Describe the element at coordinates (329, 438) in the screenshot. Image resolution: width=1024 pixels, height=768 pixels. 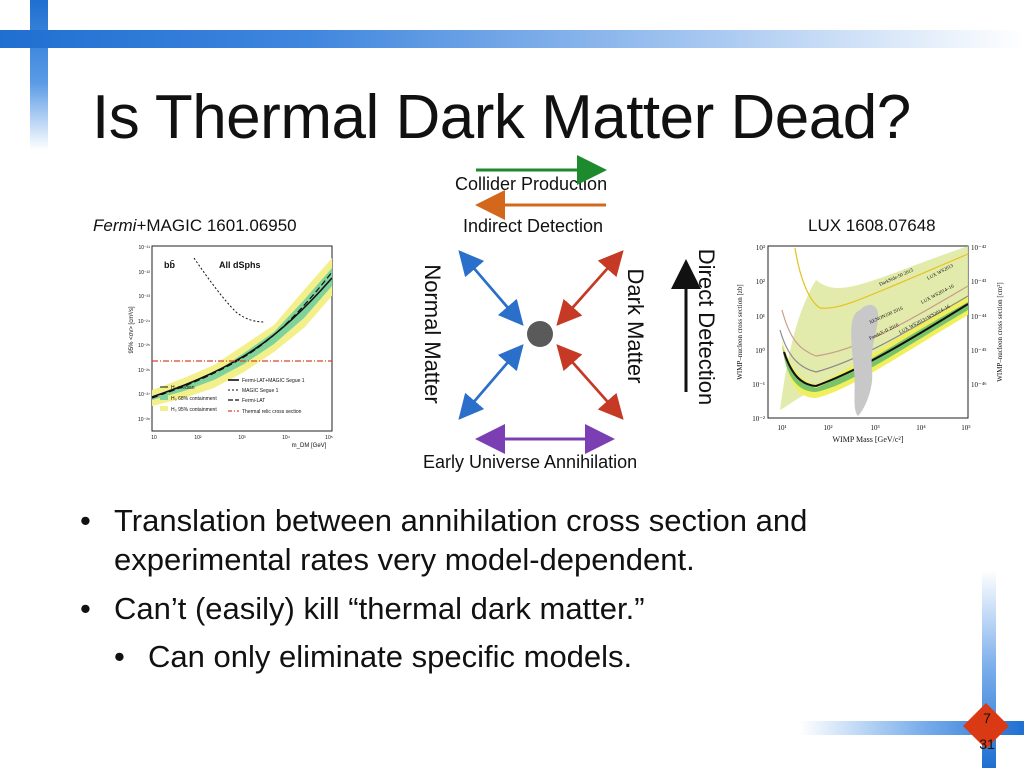
I see `left-xtick: 10⁵` at that location.